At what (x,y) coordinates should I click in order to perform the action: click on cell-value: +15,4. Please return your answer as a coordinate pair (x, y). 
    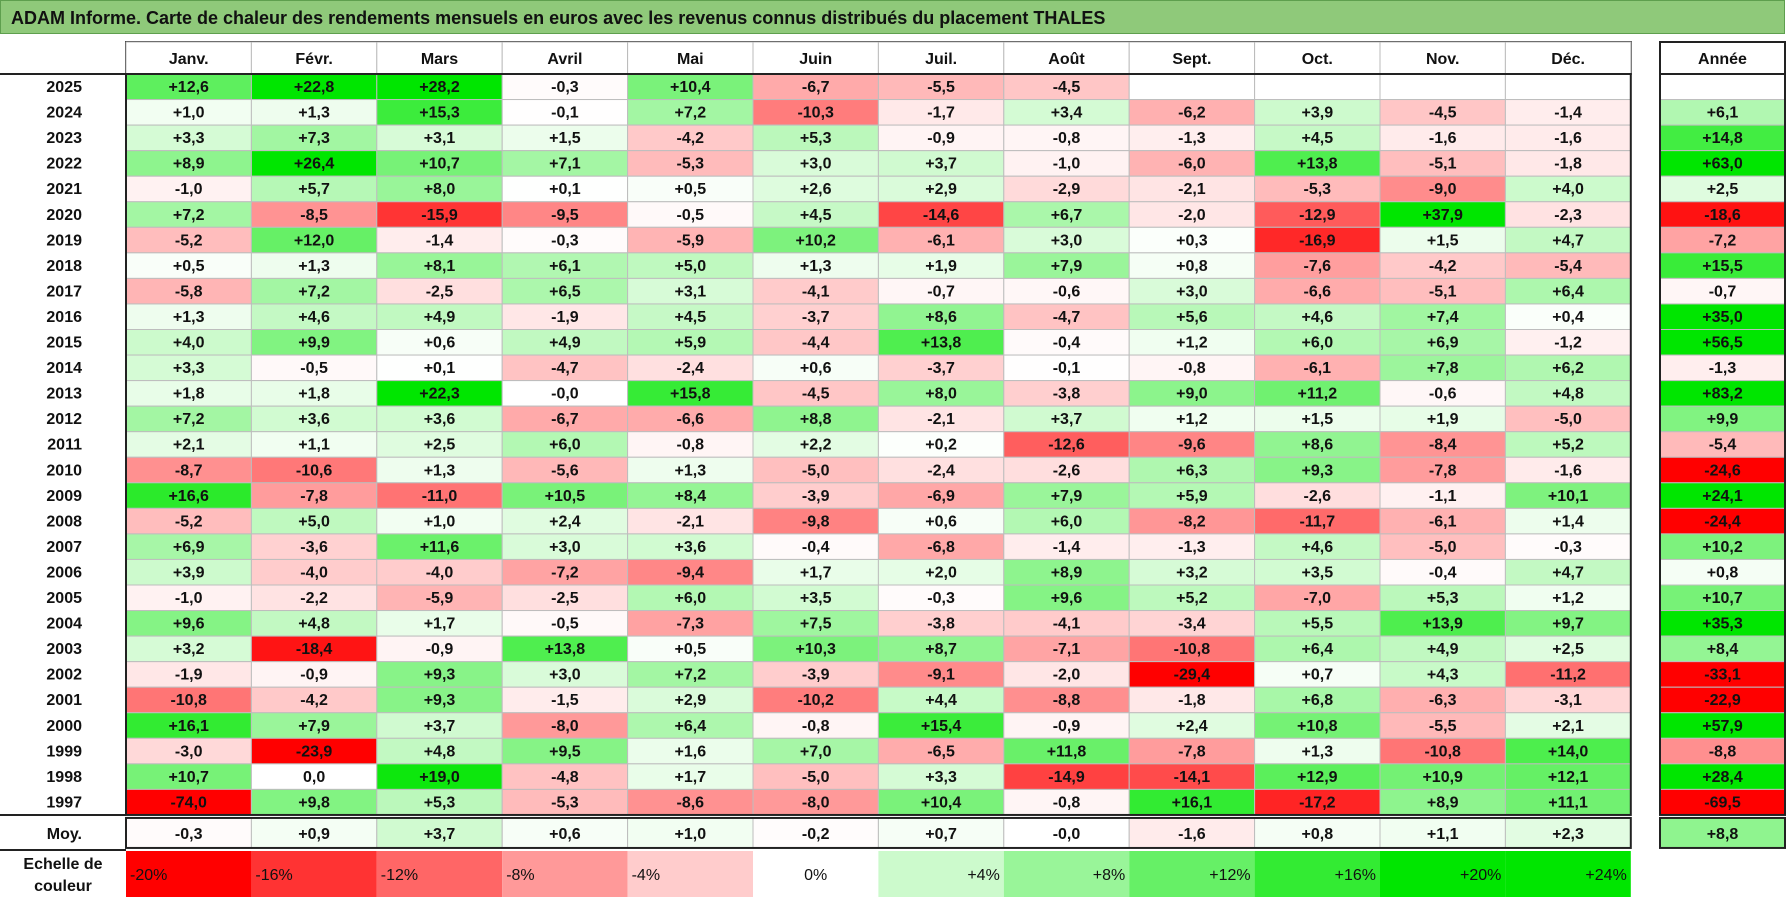
    Looking at the image, I should click on (941, 726).